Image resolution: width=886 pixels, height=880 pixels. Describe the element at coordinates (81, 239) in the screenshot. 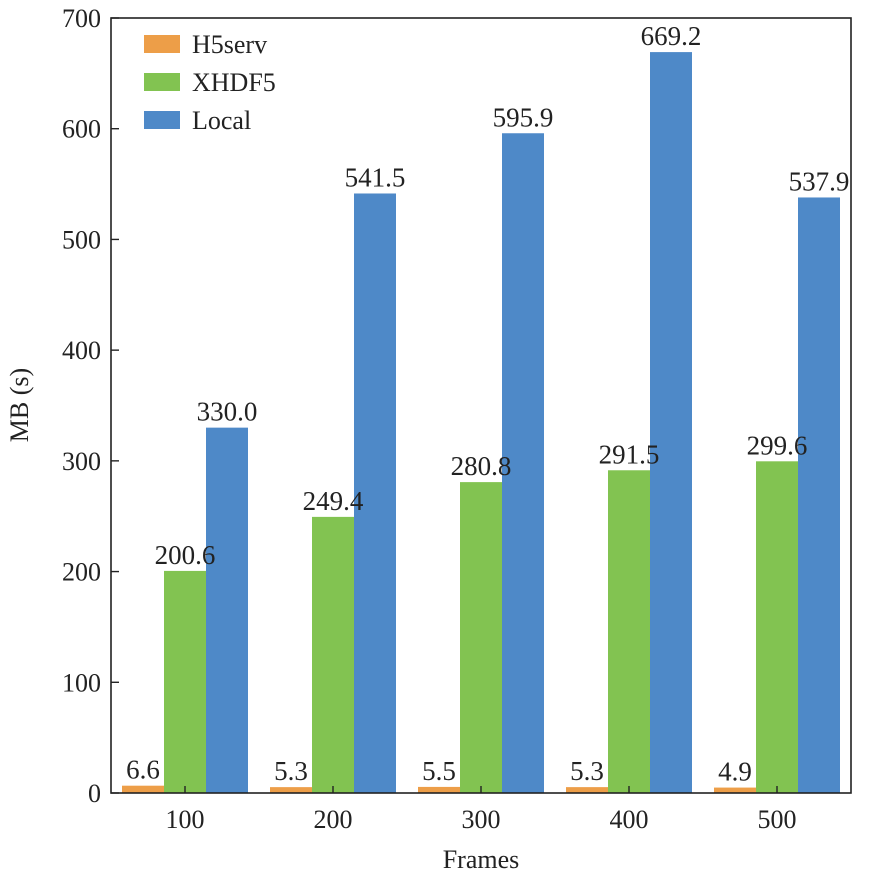

I see `y-tick-label: 500` at that location.